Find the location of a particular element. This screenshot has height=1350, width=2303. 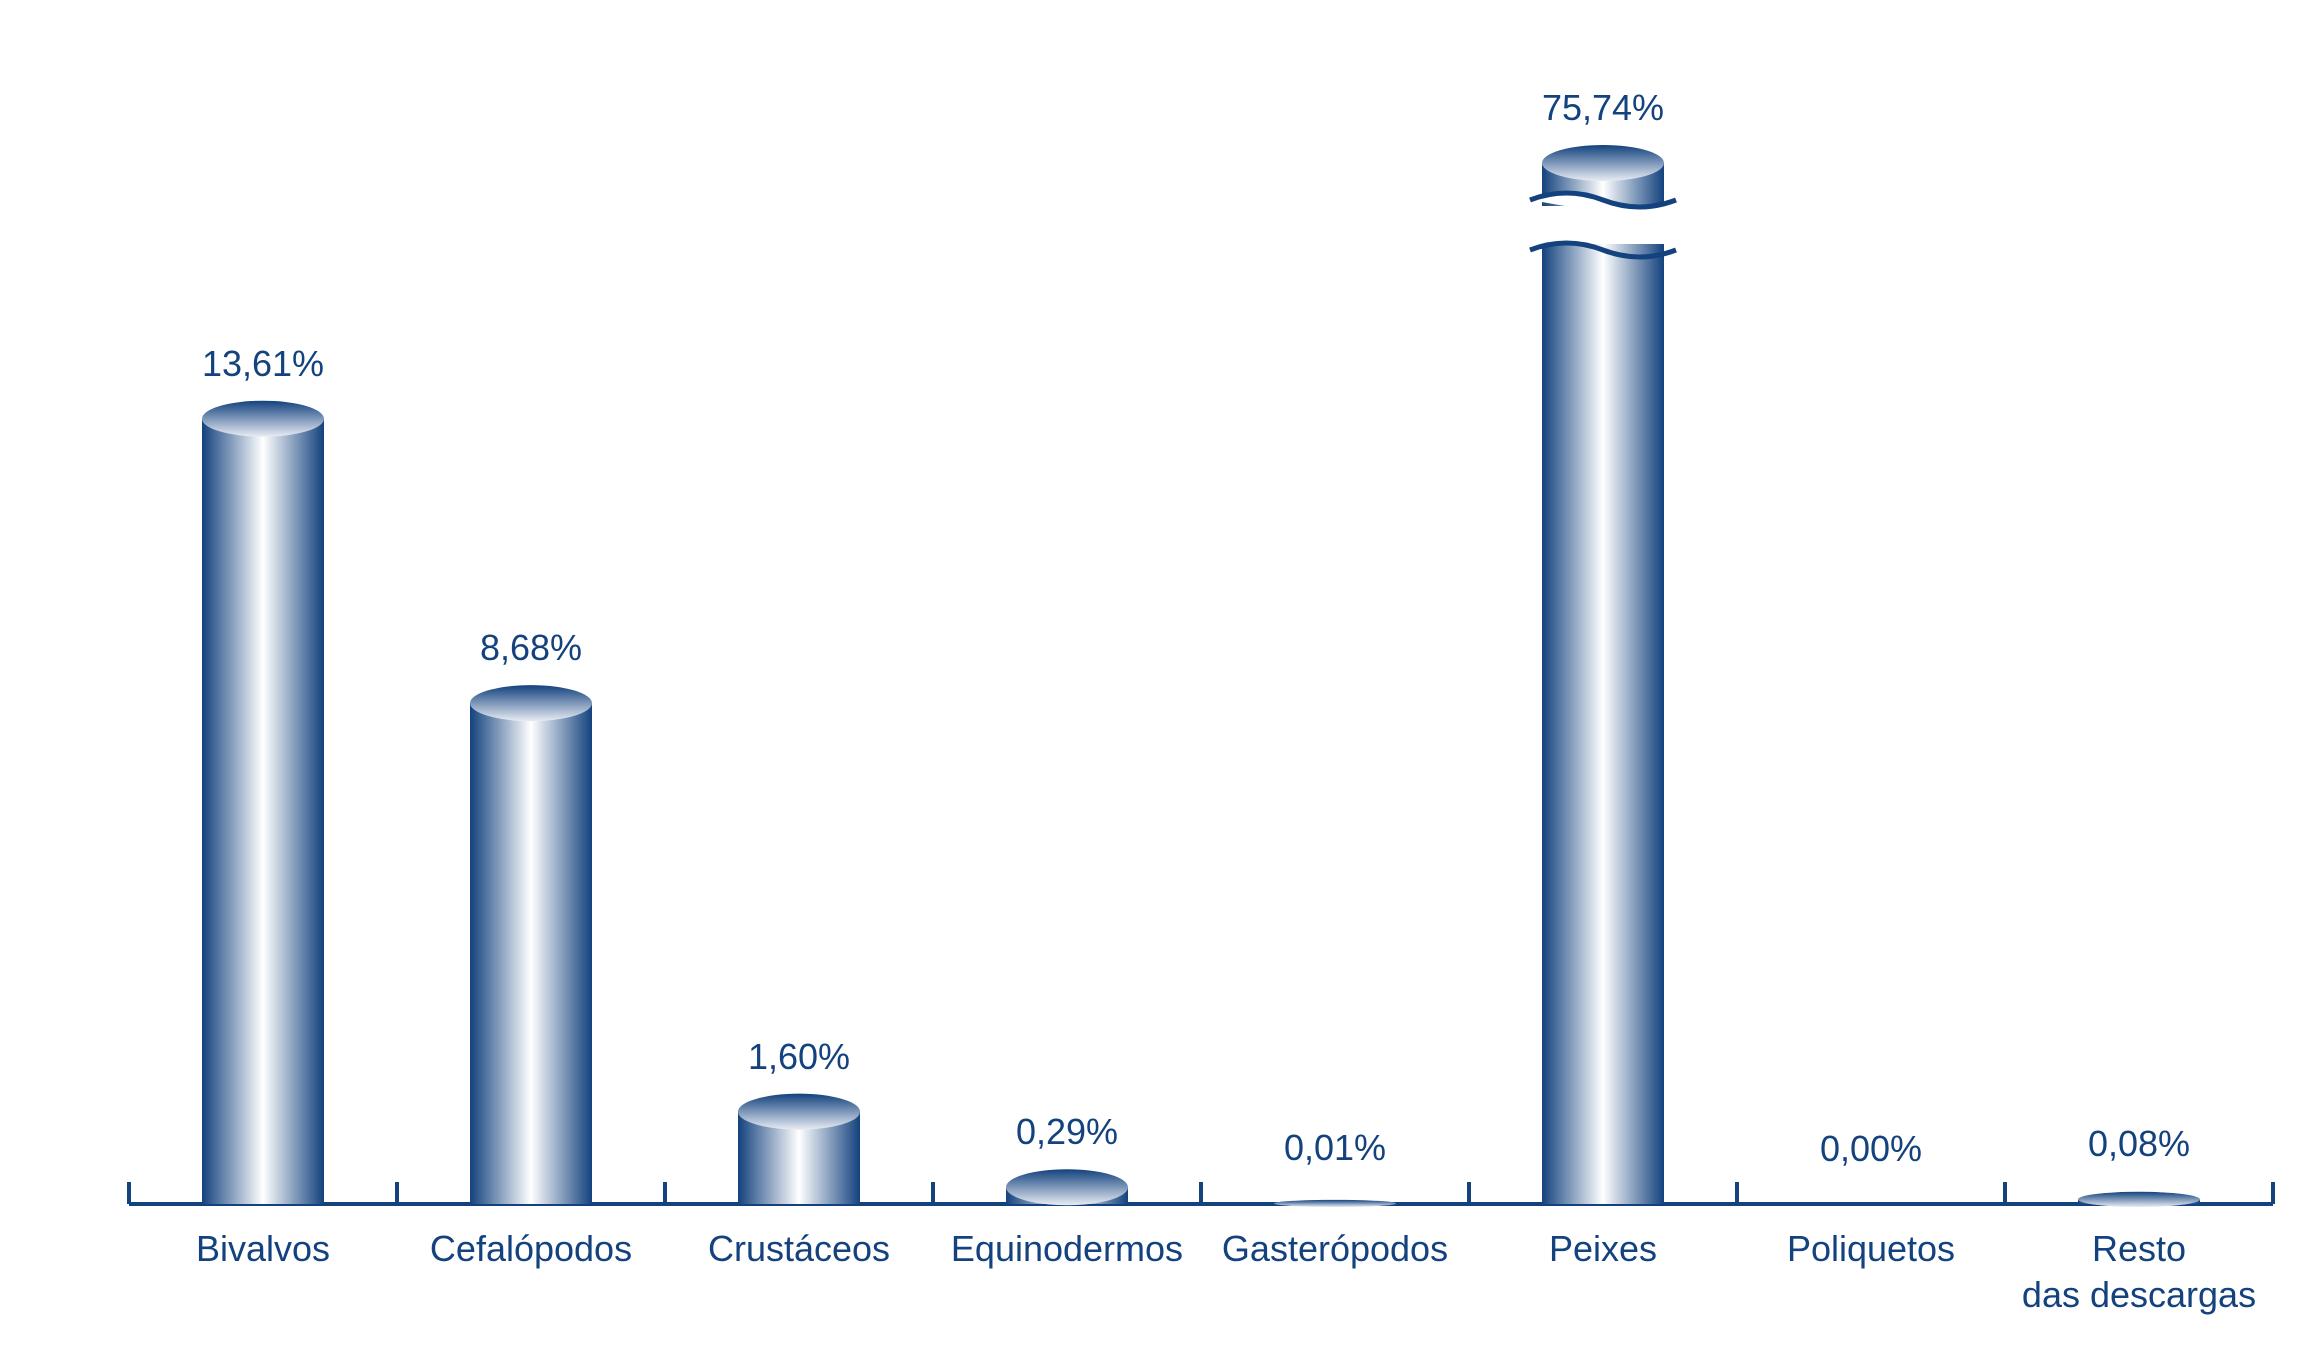

break-gap is located at coordinates (1603, 225).